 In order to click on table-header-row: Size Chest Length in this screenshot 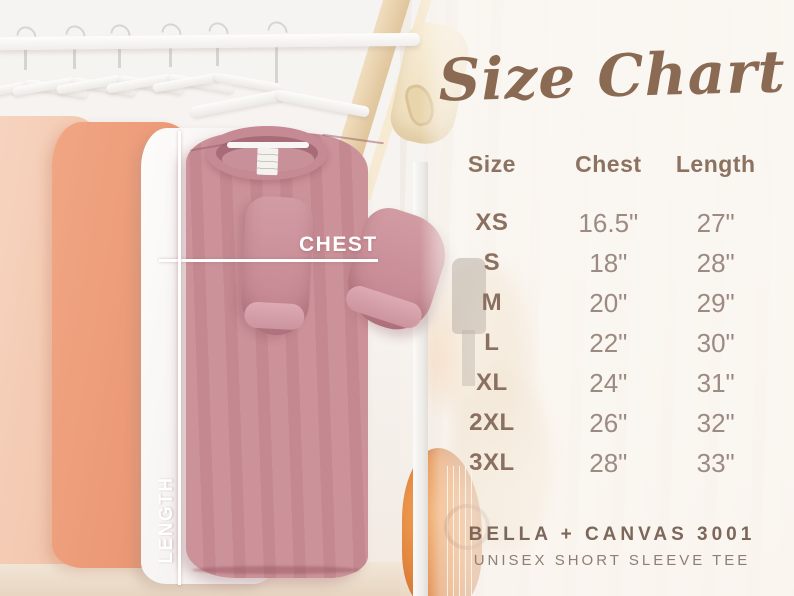, I will do `click(612, 164)`.